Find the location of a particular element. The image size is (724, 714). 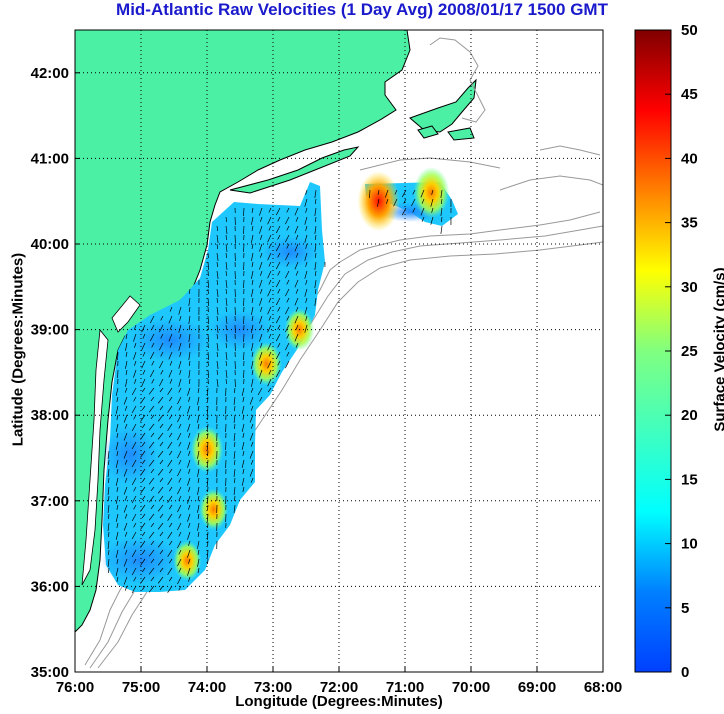

x-tick-label: 70:00 is located at coordinates (471, 687).